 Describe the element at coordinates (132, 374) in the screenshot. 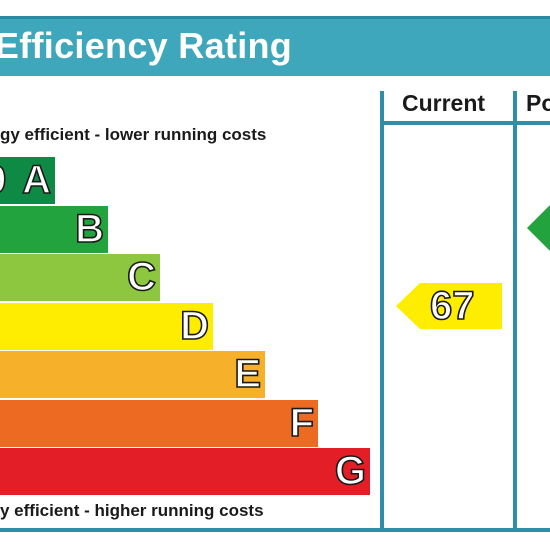

I see `band-e: E` at that location.